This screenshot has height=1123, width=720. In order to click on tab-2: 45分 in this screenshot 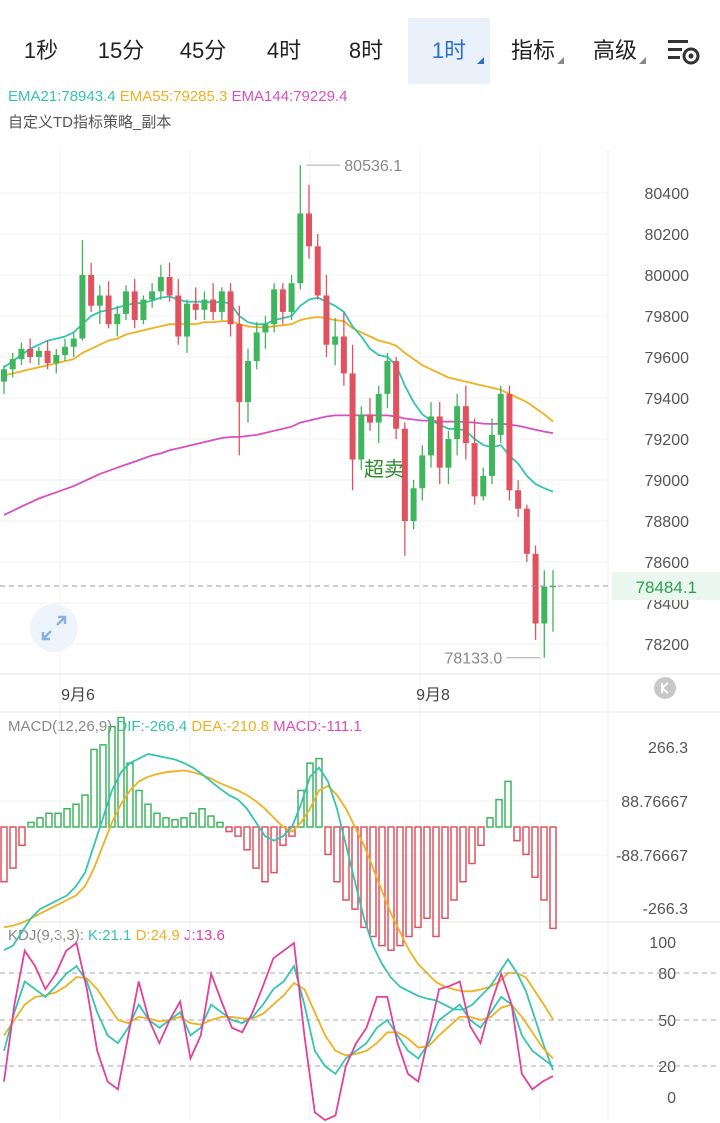, I will do `click(203, 51)`.